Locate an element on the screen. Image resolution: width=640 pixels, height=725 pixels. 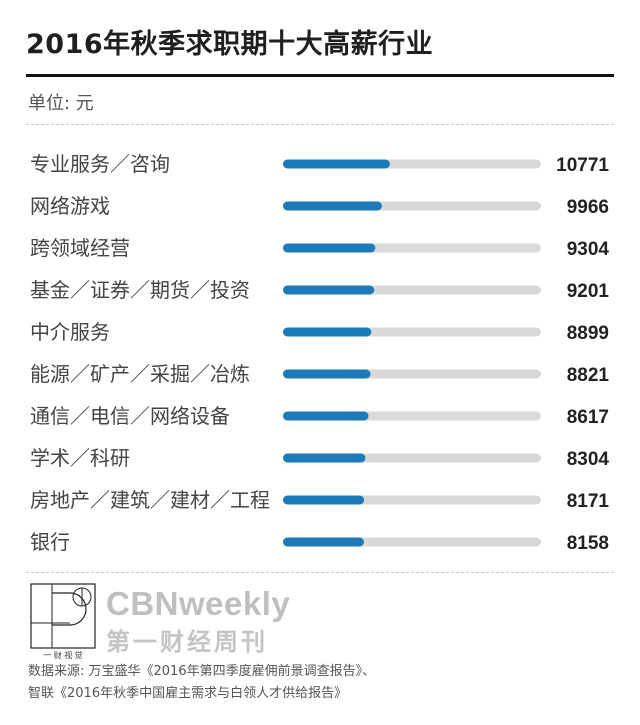
header-divider is located at coordinates (320, 124).